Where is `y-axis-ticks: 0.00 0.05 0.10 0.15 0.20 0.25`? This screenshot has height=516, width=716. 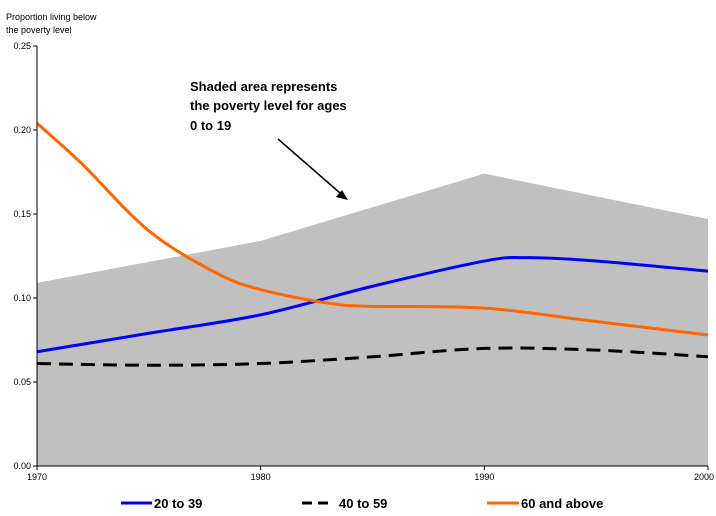
y-axis-ticks: 0.00 0.05 0.10 0.15 0.20 0.25 is located at coordinates (25, 256).